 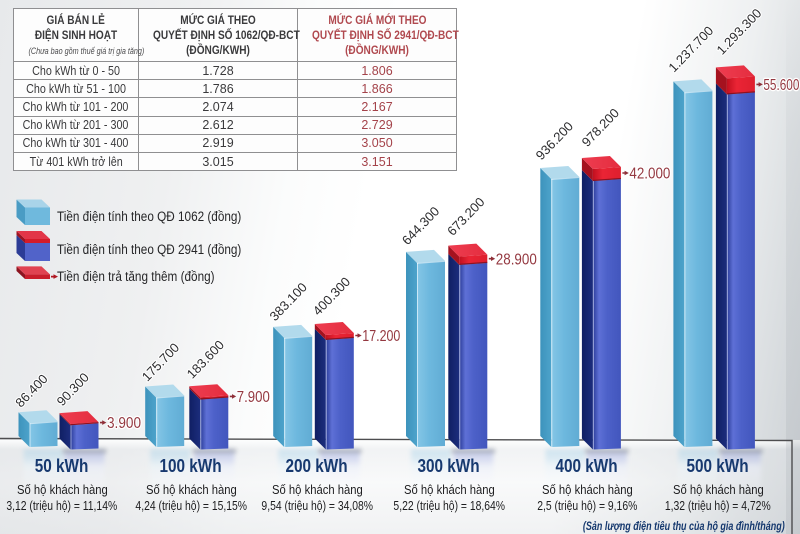 What do you see at coordinates (516, 259) in the screenshot?
I see `svg-text: 28.900` at bounding box center [516, 259].